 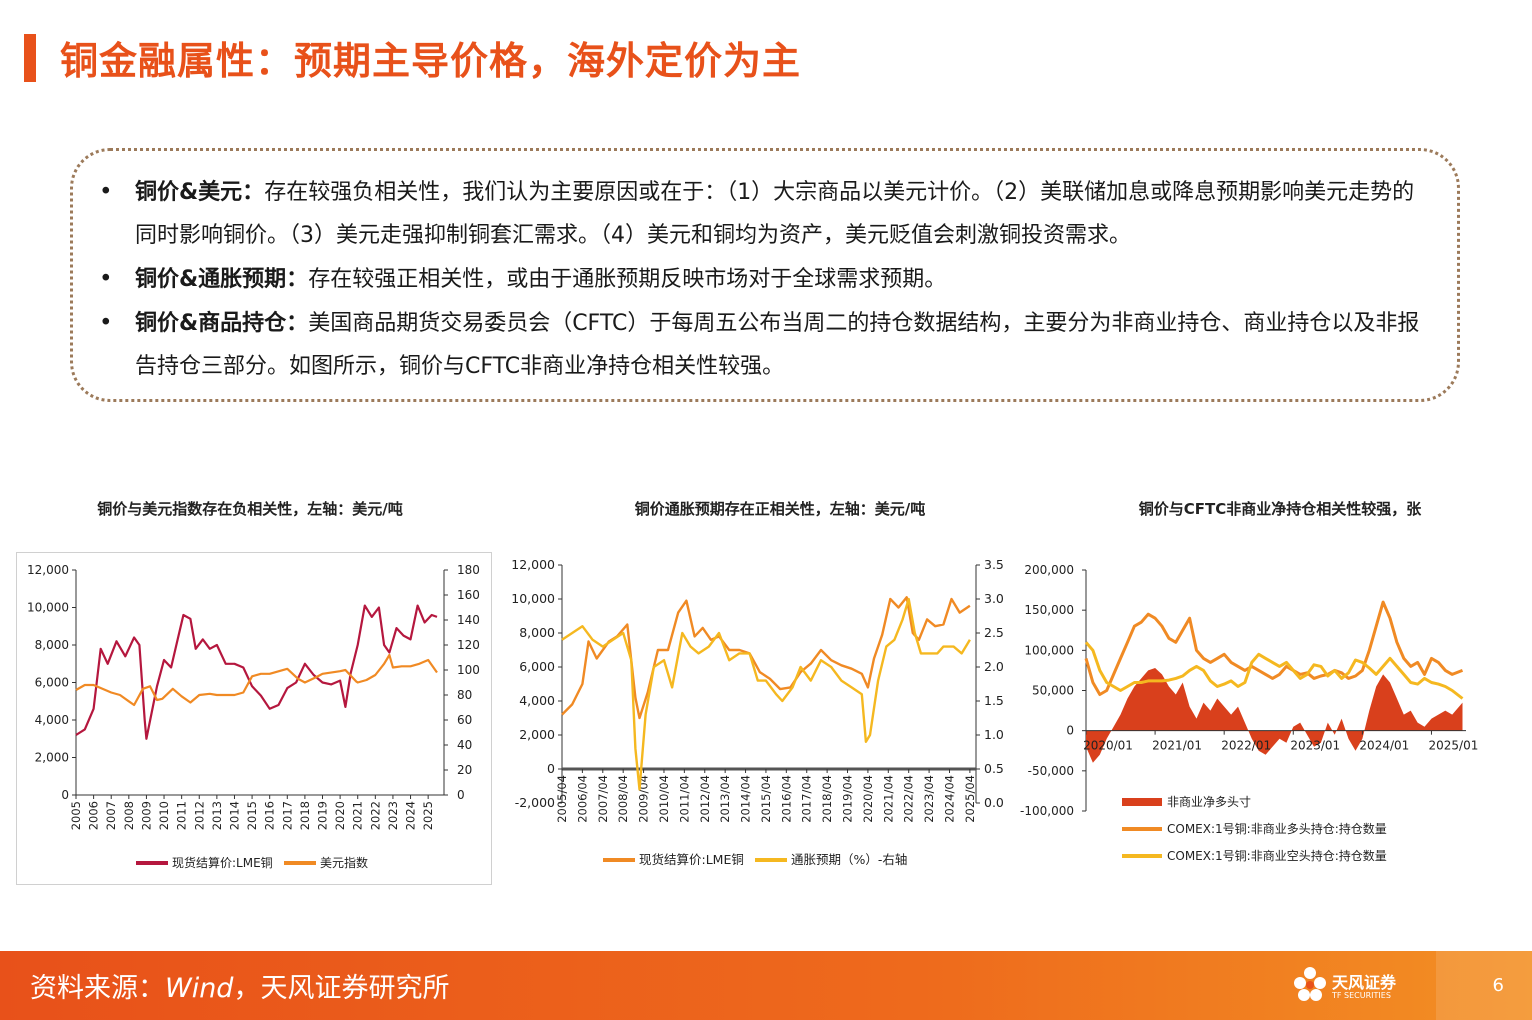 What do you see at coordinates (1364, 982) in the screenshot?
I see `logo-text: 天风证券` at bounding box center [1364, 982].